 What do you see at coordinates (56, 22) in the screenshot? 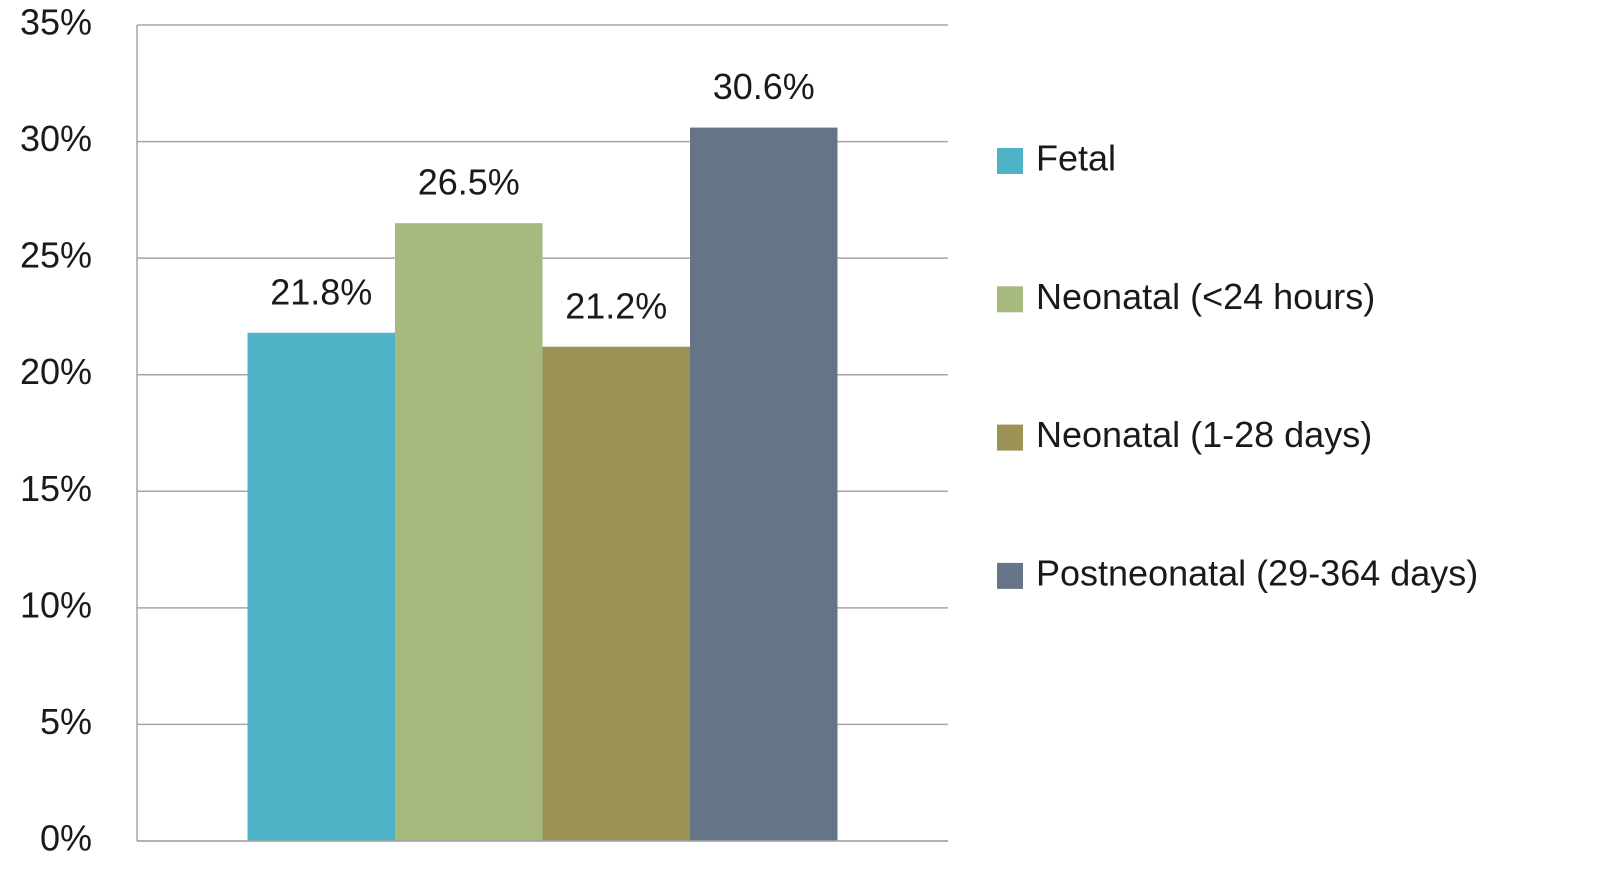
I see `y-tick-label: 35%` at bounding box center [56, 22].